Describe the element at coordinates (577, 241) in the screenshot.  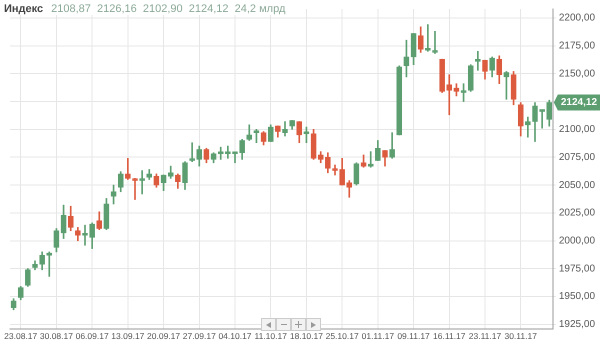
I see `y-tick-label: 2000,00` at that location.